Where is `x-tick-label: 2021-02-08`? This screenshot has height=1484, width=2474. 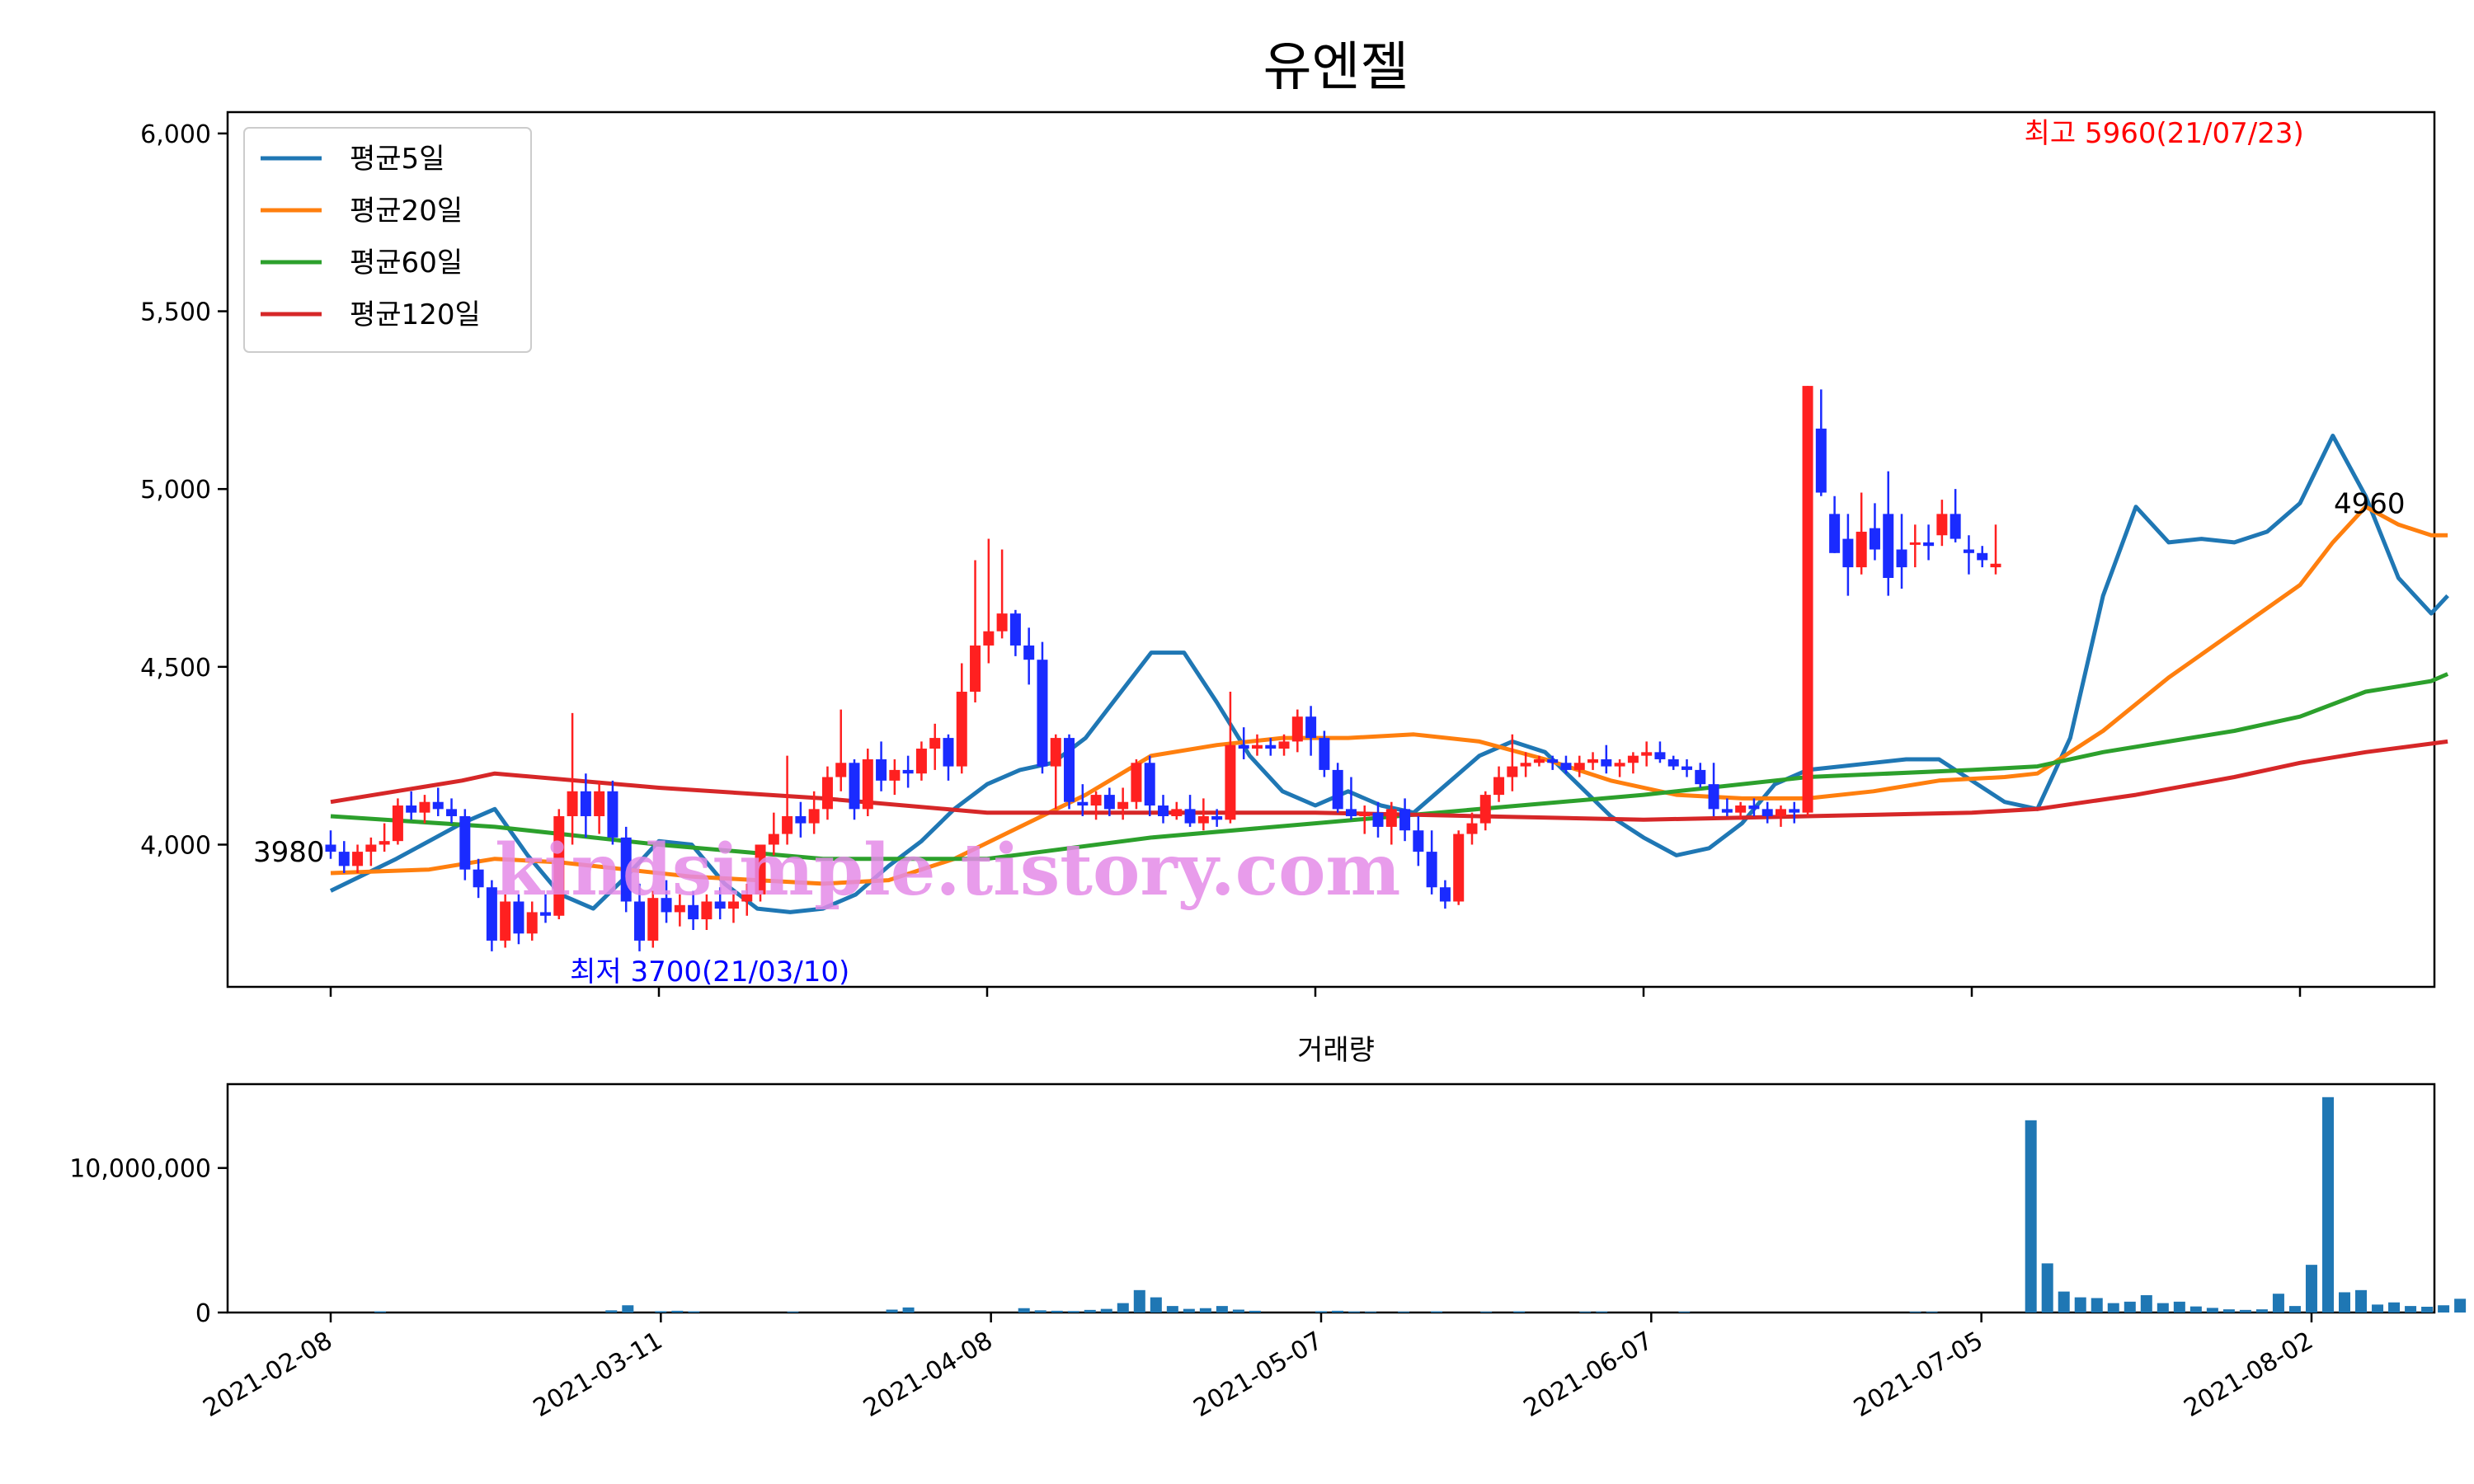 x-tick-label: 2021-02-08 is located at coordinates (268, 1375).